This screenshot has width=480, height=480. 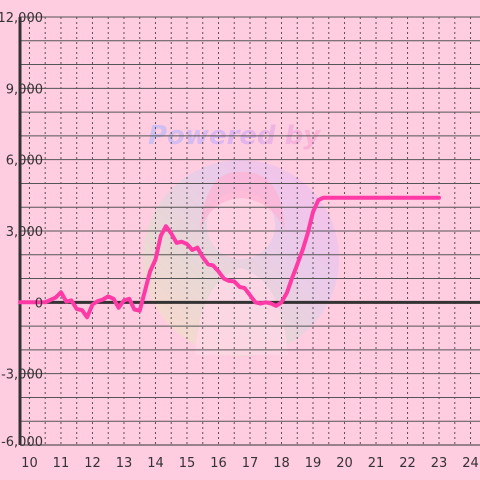 I want to click on x-tick-label: 24, so click(x=470, y=463).